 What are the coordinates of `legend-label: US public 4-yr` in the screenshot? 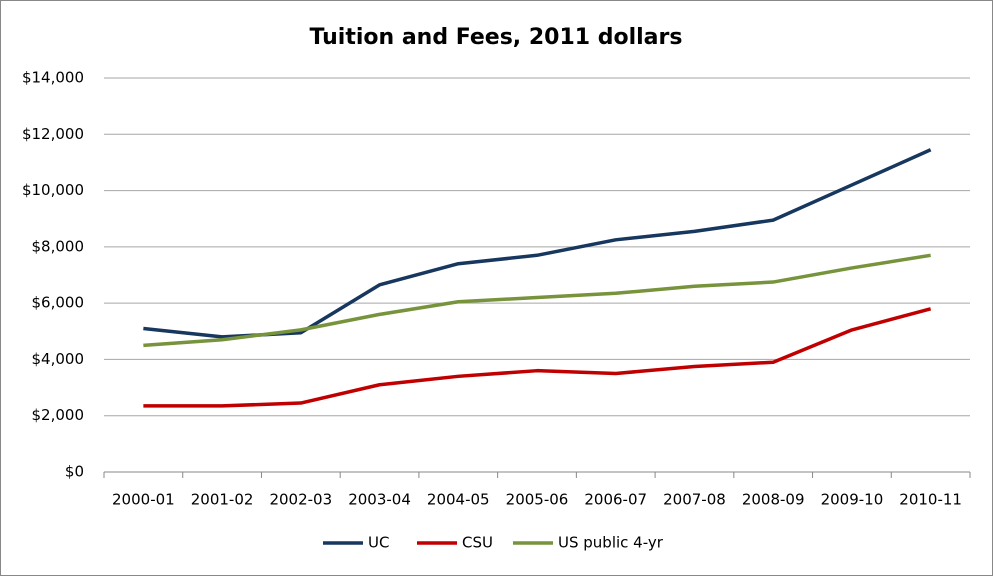 It's located at (611, 543).